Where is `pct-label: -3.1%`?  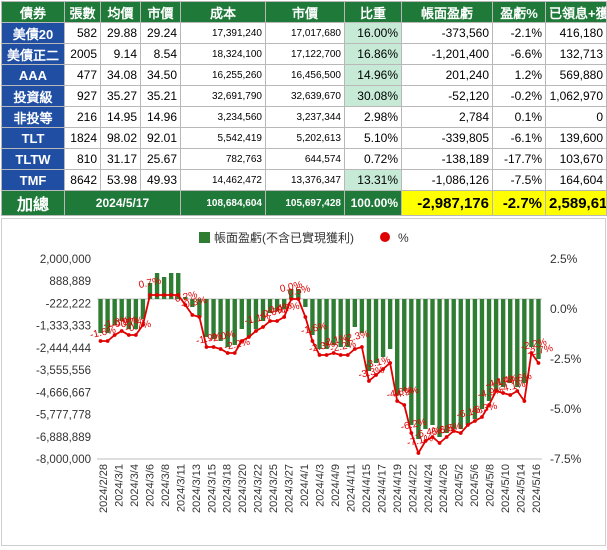 pct-label: -3.1% is located at coordinates (378, 363).